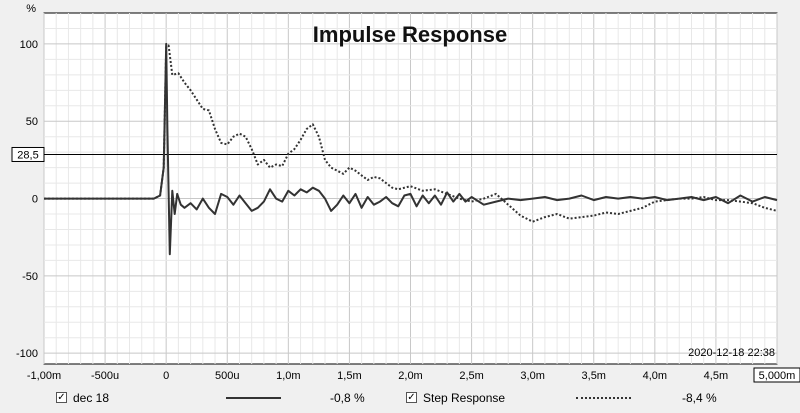  I want to click on y-tick-label: 0, so click(35, 200).